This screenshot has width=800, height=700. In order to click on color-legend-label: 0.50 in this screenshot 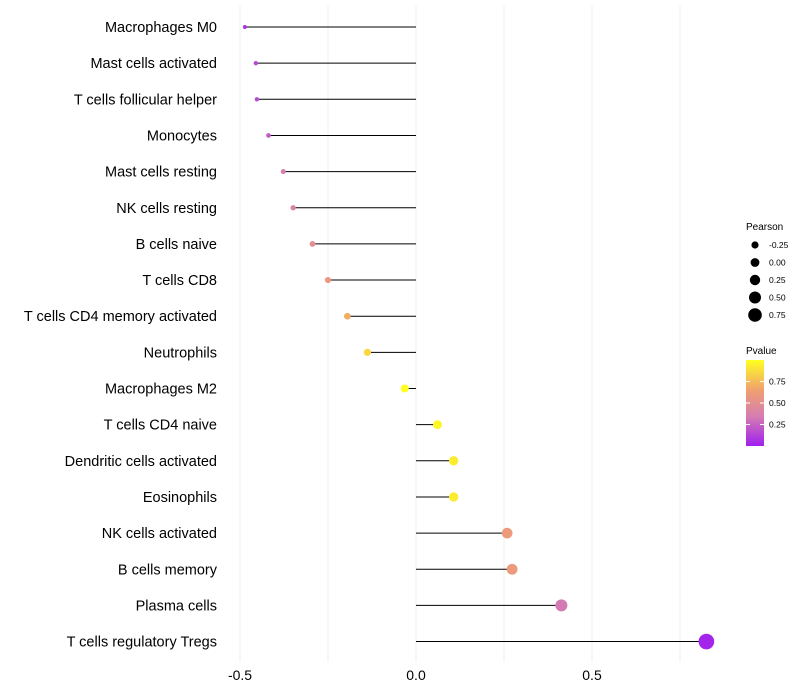, I will do `click(777, 403)`.